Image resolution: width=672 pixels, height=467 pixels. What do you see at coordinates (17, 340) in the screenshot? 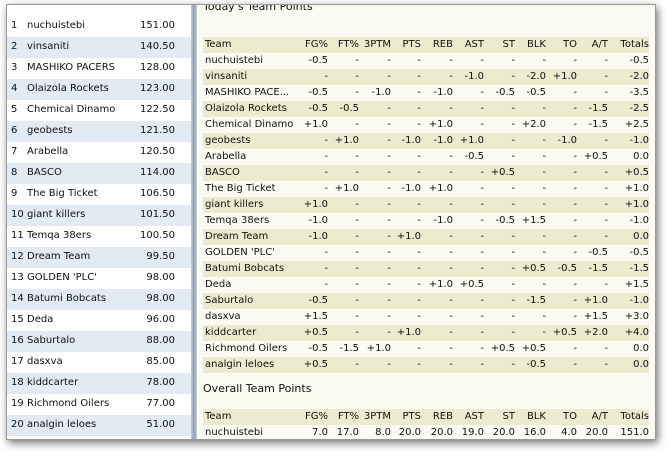
I see `rank: 16` at bounding box center [17, 340].